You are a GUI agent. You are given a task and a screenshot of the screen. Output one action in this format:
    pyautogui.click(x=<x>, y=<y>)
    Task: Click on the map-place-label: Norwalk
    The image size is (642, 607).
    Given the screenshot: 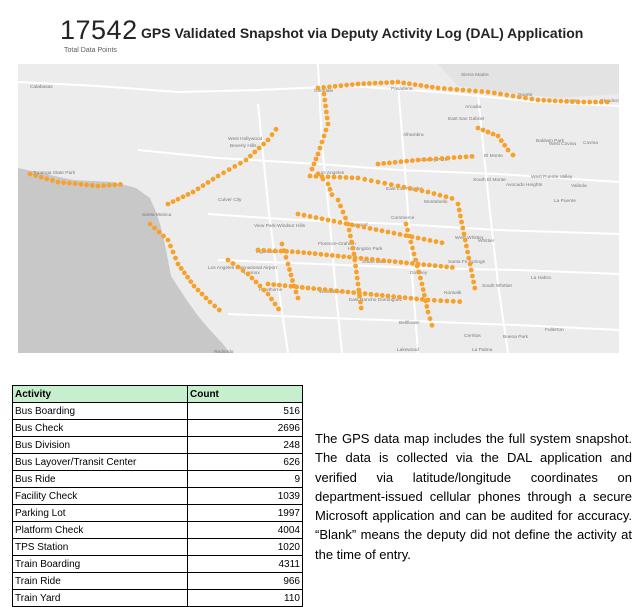 What is the action you would take?
    pyautogui.click(x=453, y=293)
    